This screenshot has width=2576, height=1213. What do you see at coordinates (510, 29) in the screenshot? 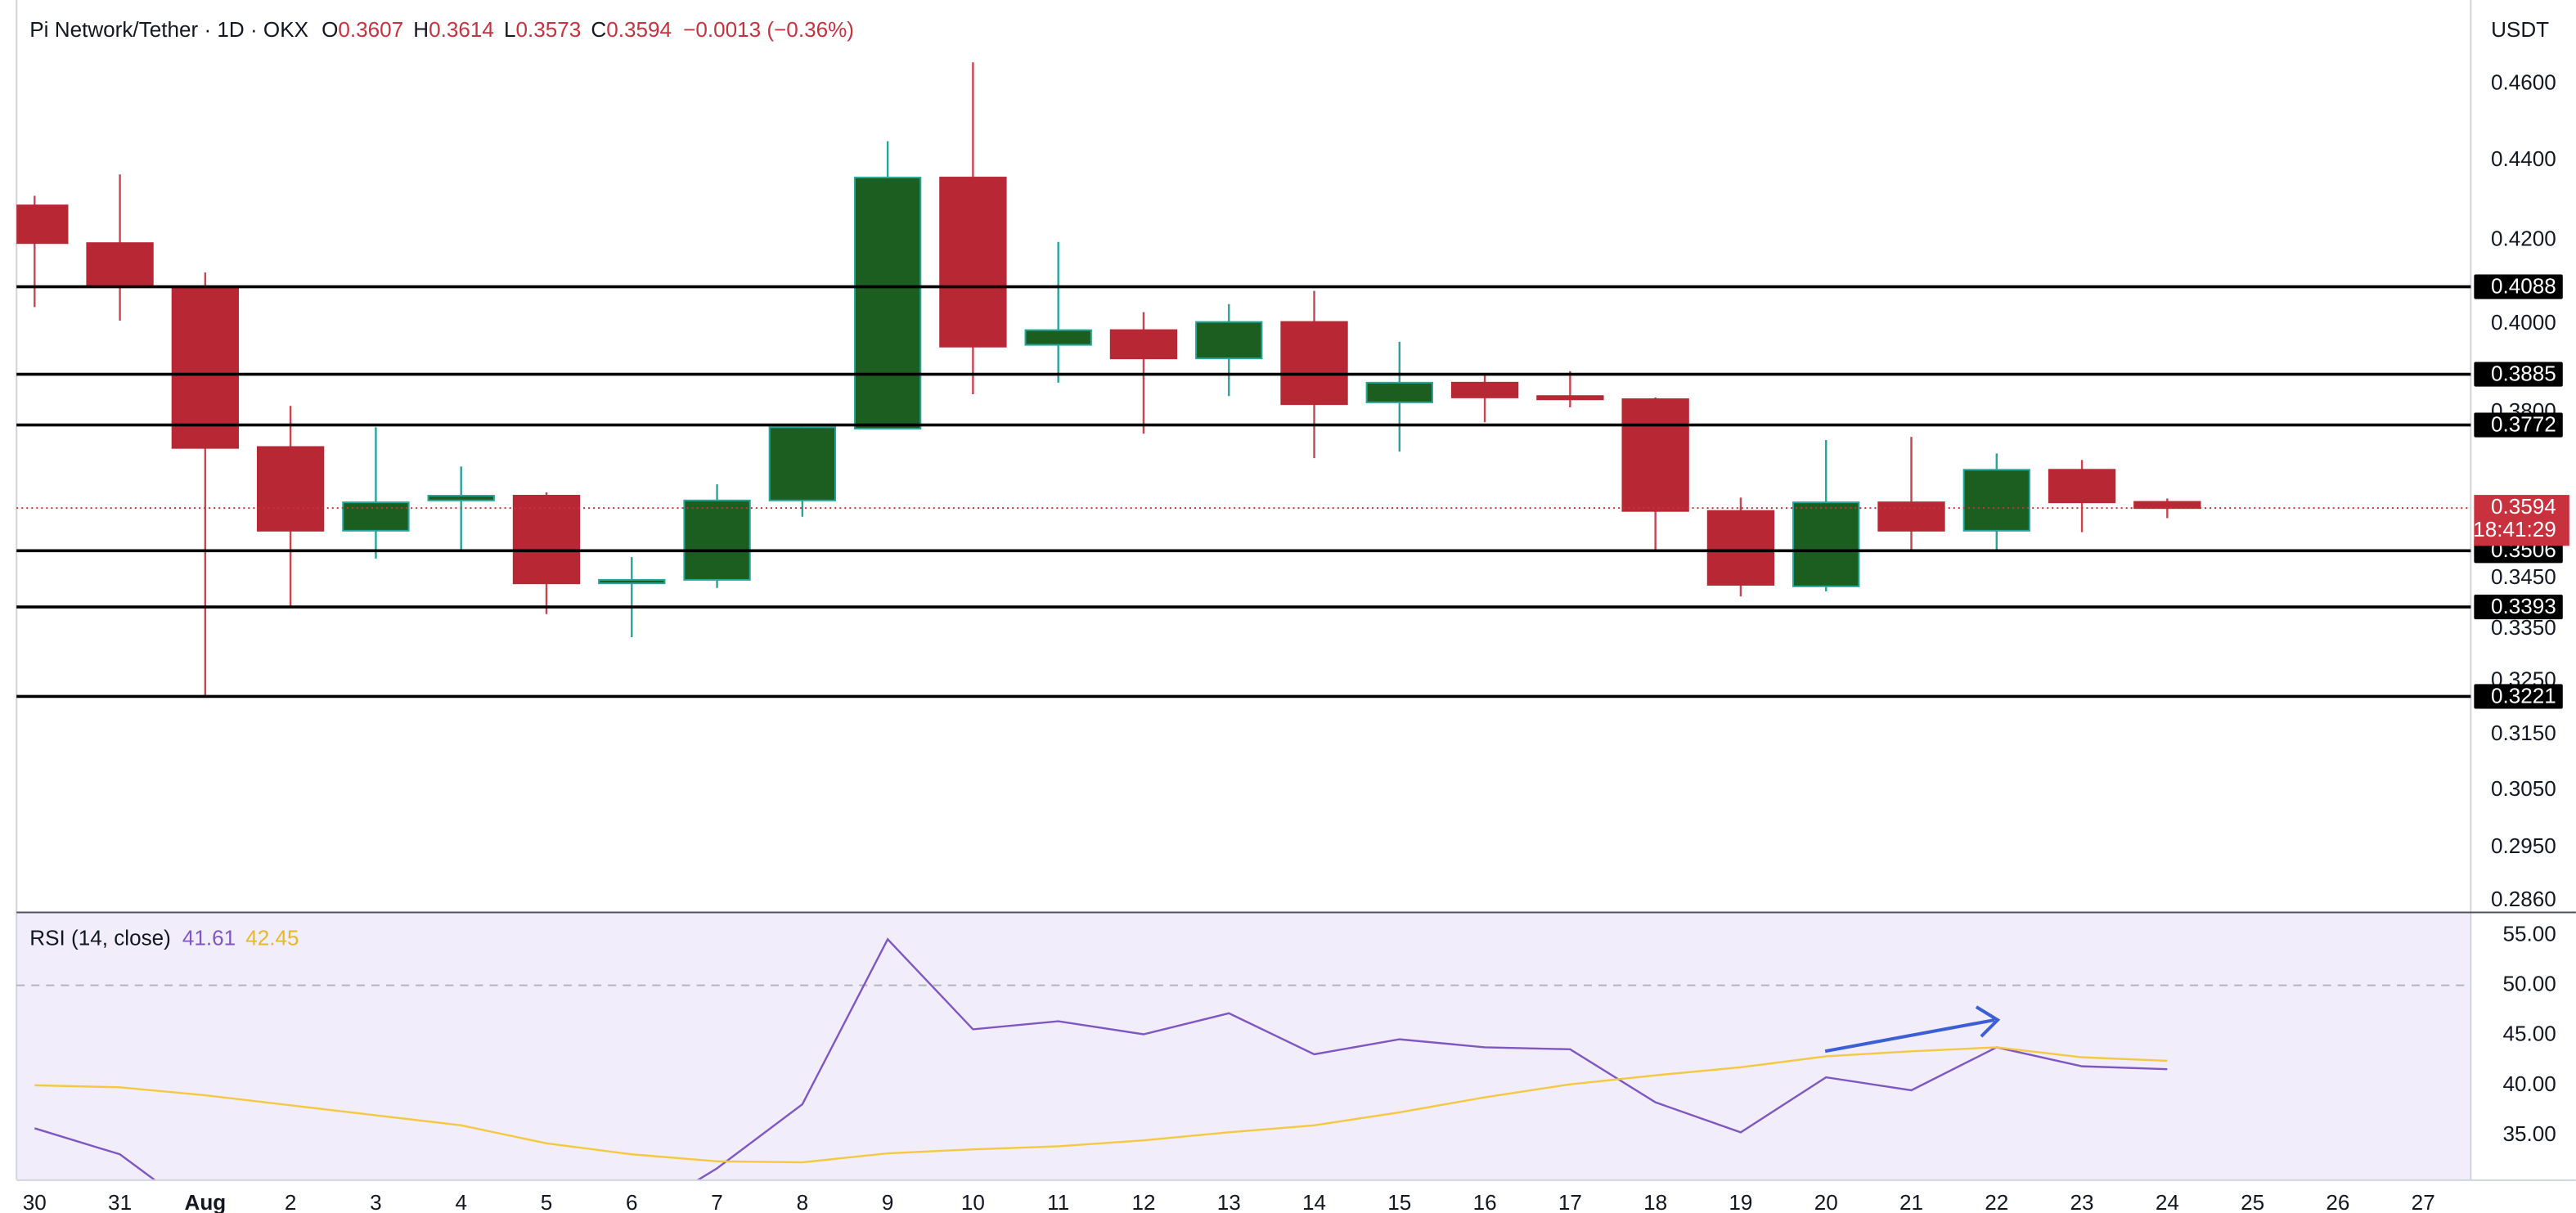
I see `ohlc-label: L` at bounding box center [510, 29].